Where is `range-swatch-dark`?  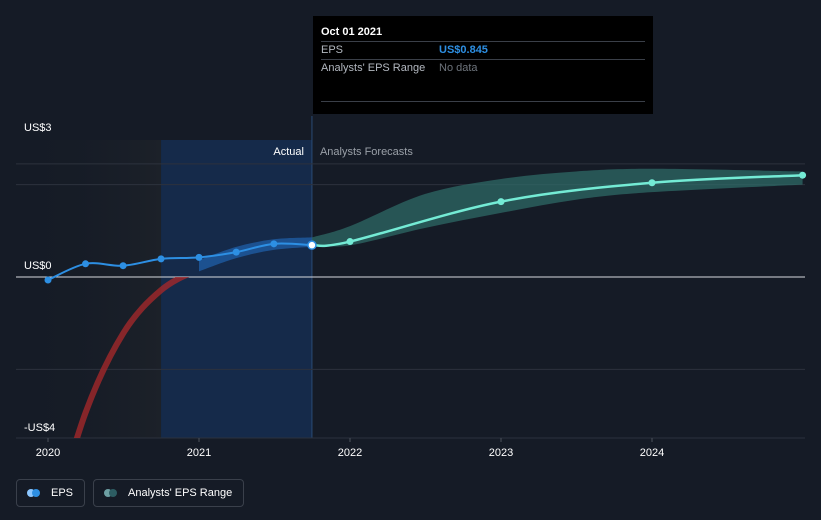
range-swatch-dark is located at coordinates (113, 493).